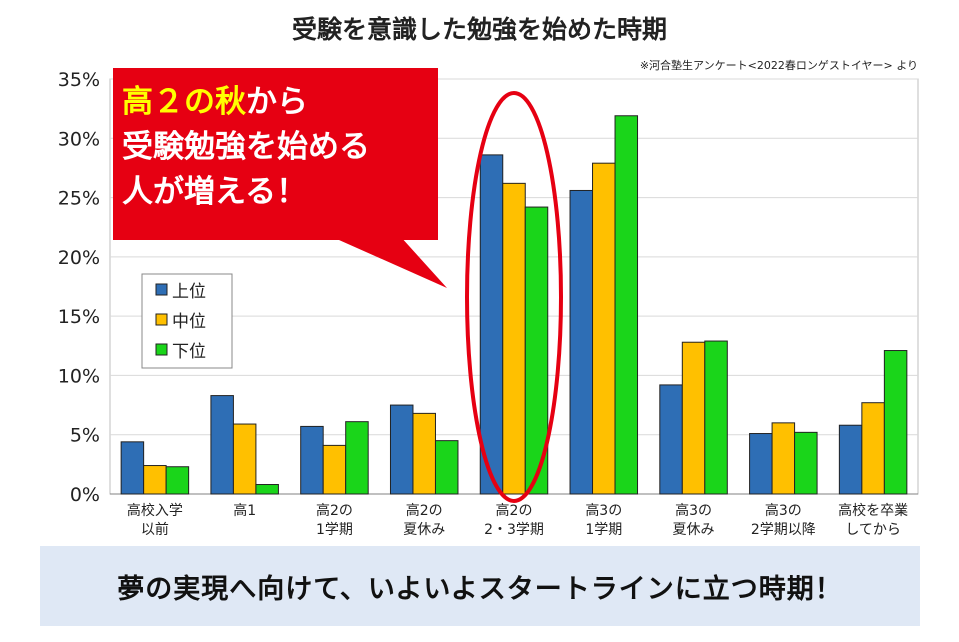  I want to click on y-tick-label: 25%, so click(79, 199).